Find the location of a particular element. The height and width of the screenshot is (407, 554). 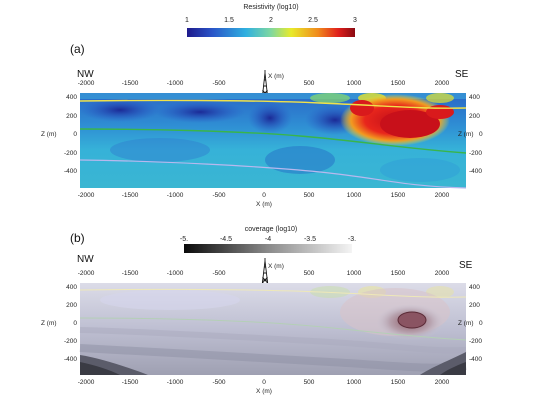

panel-a-left-z-ticks: 400 200 0 -200 -400 Z (m) is located at coordinates (59, 134).